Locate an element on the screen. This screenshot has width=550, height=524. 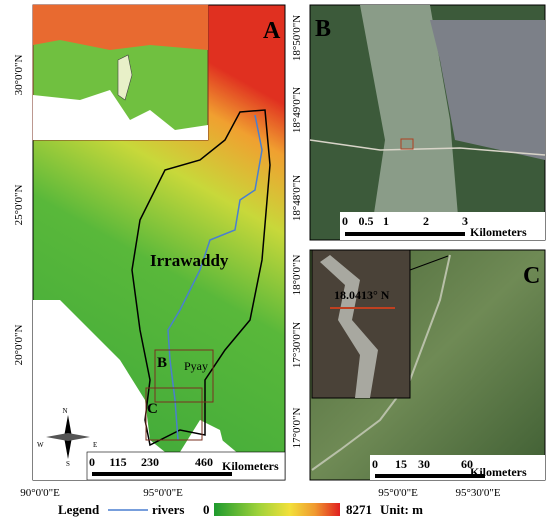
city-label: Pyay is located at coordinates (196, 366).